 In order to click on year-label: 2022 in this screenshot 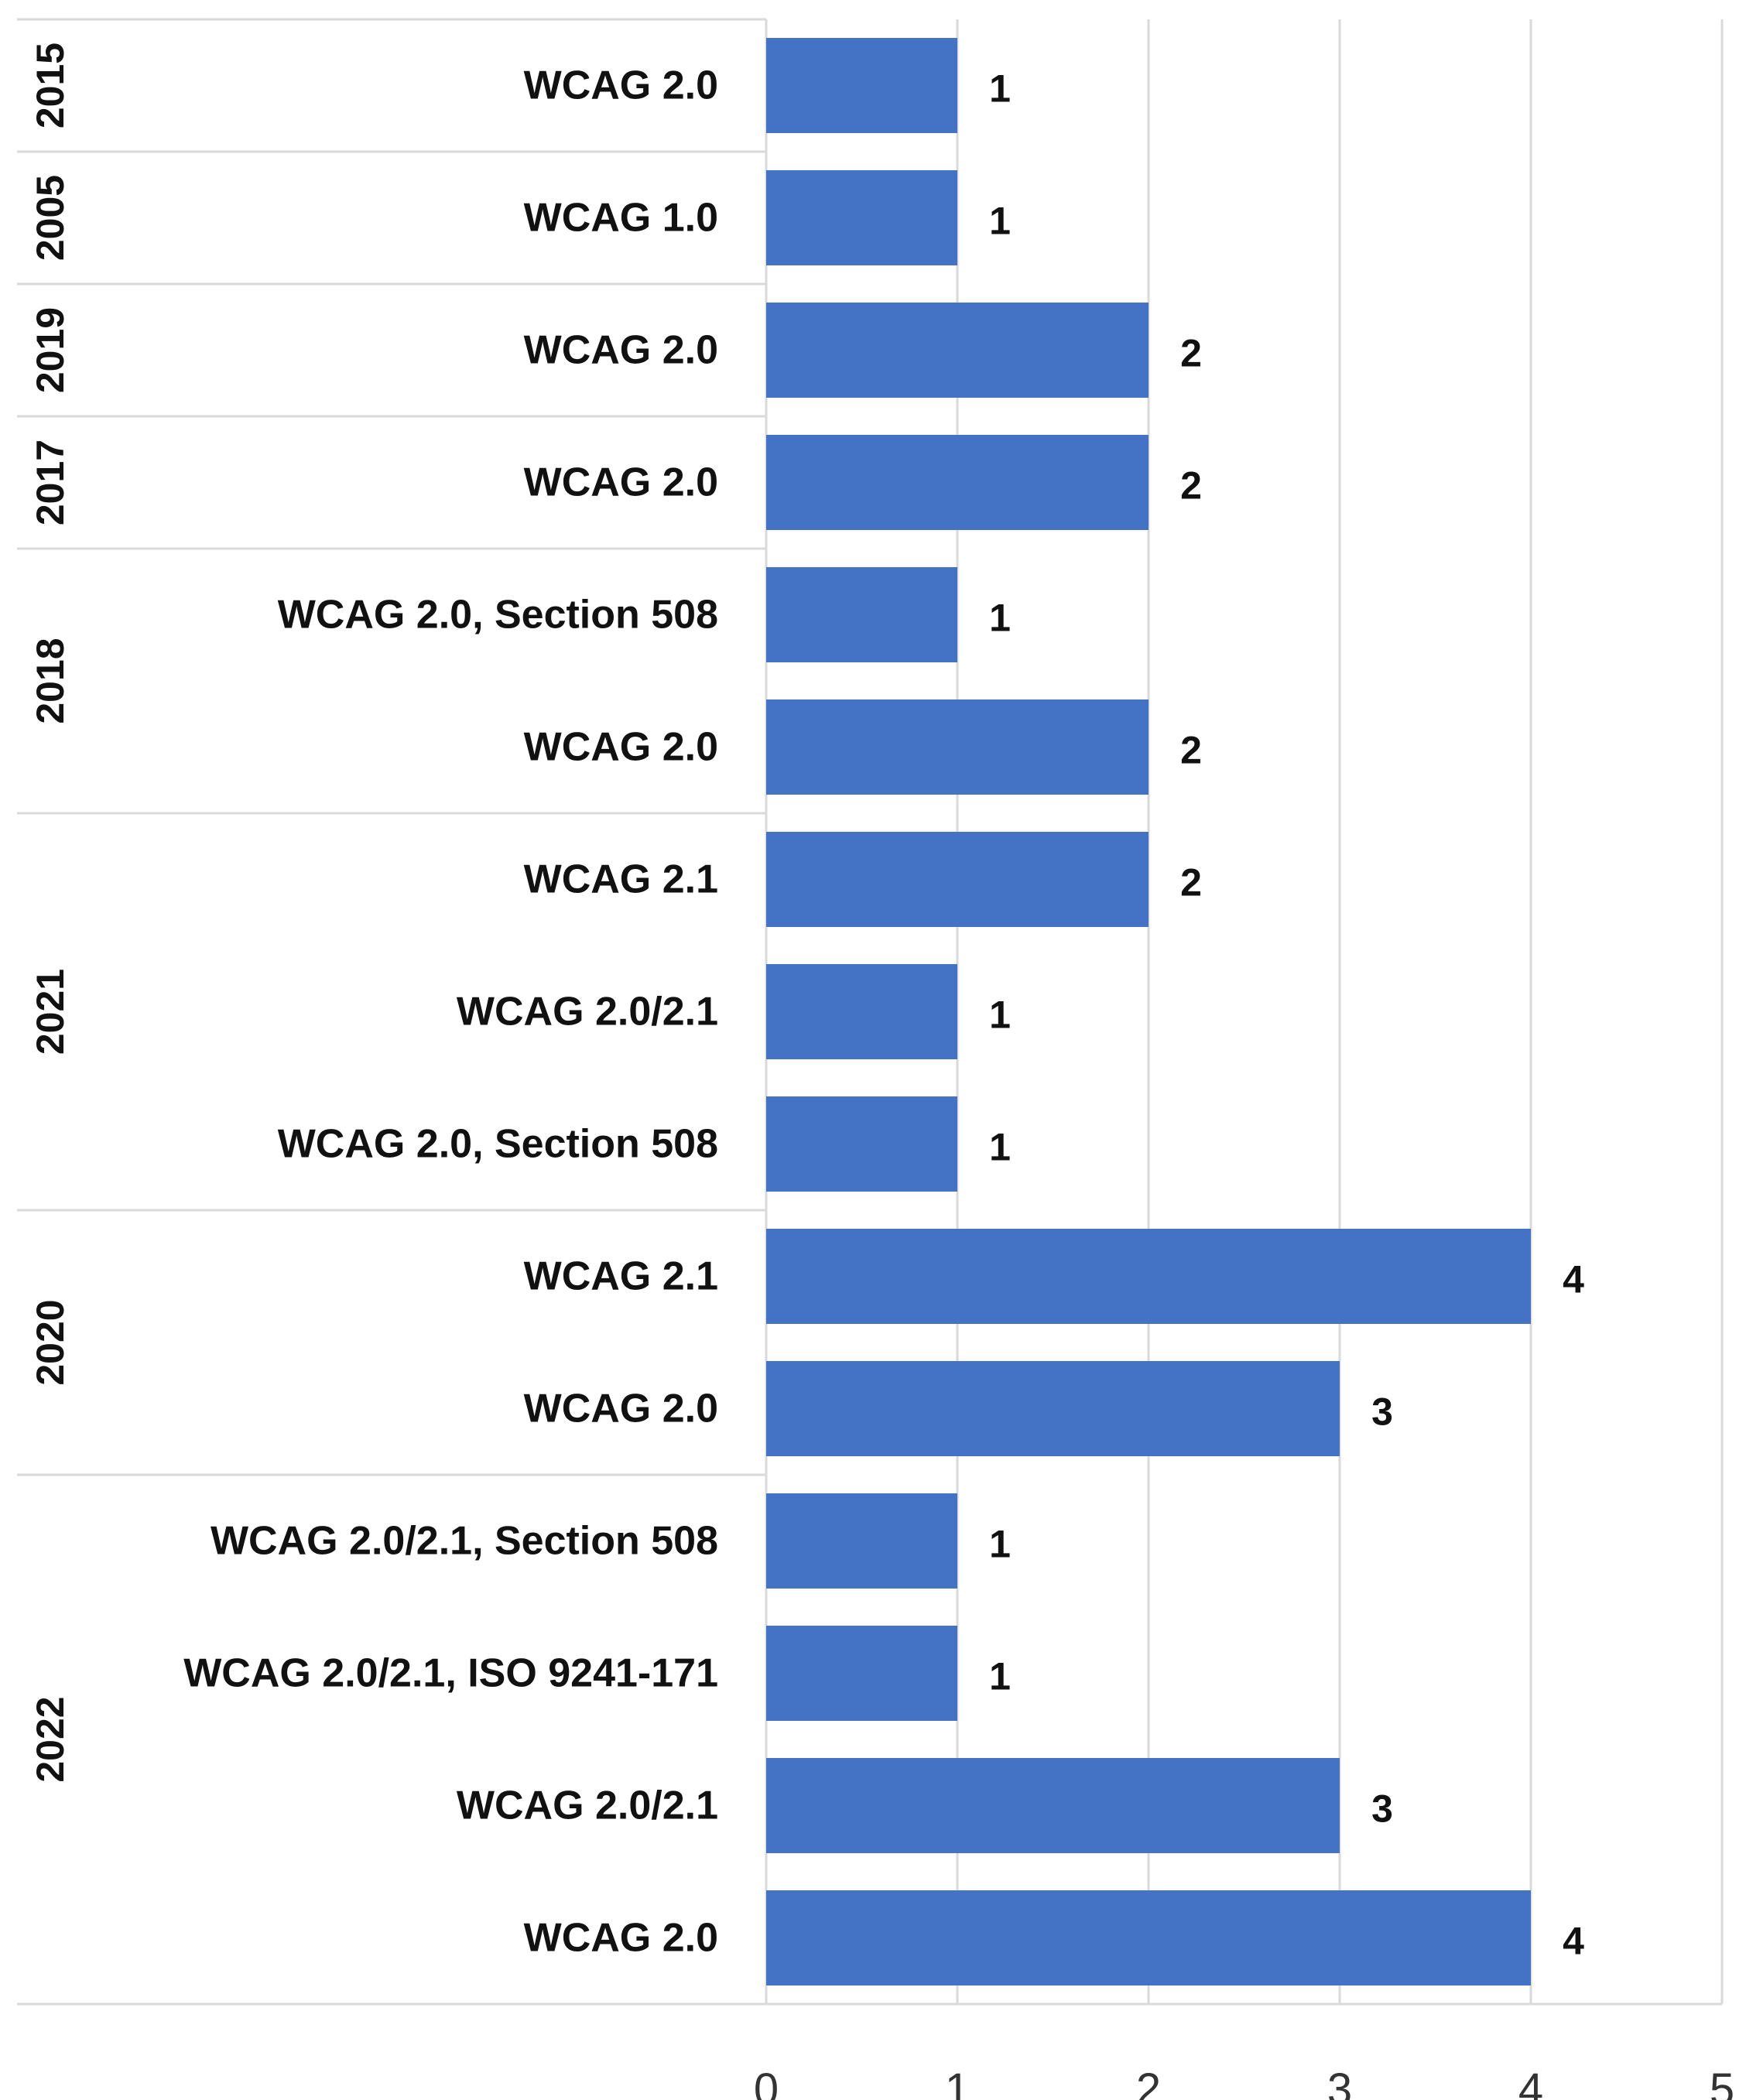, I will do `click(51, 1739)`.